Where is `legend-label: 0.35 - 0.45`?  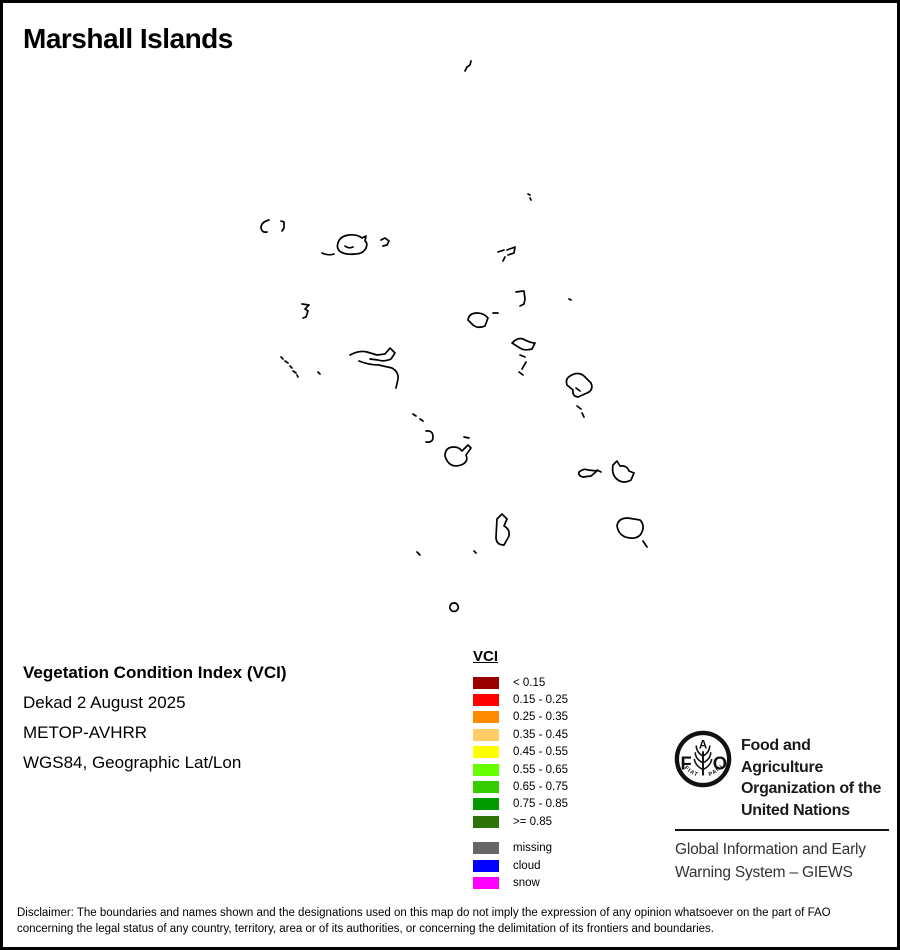
legend-label: 0.35 - 0.45 is located at coordinates (540, 734).